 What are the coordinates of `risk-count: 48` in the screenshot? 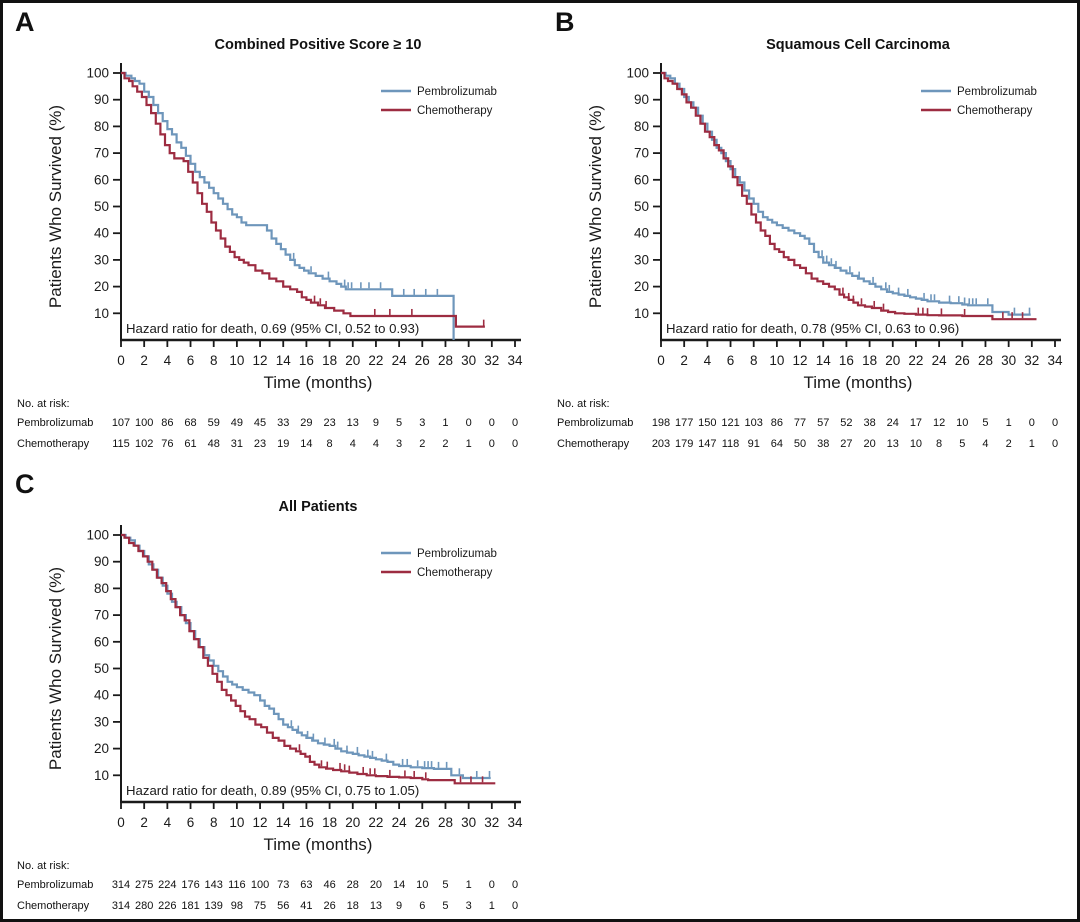 It's located at (213, 444).